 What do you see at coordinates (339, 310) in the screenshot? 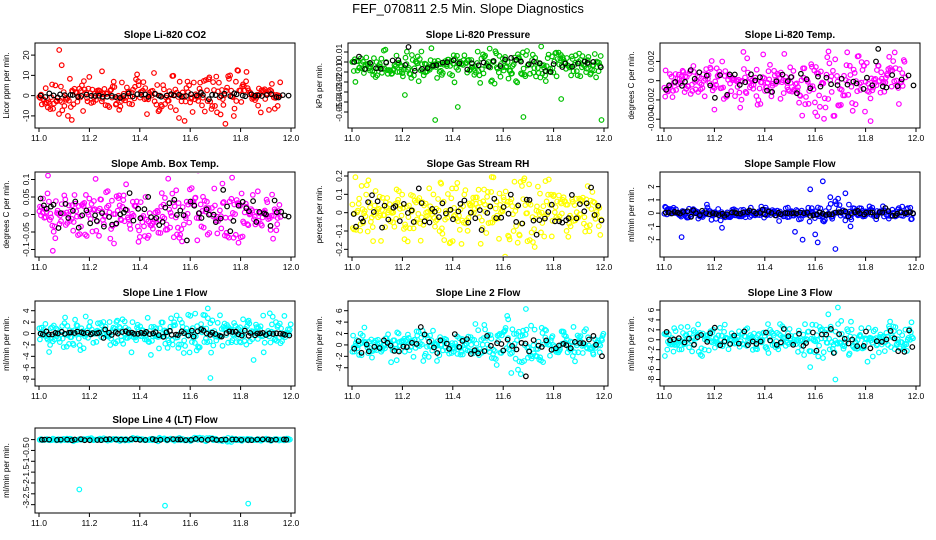
I see `y-tick-label: 6` at bounding box center [339, 310].